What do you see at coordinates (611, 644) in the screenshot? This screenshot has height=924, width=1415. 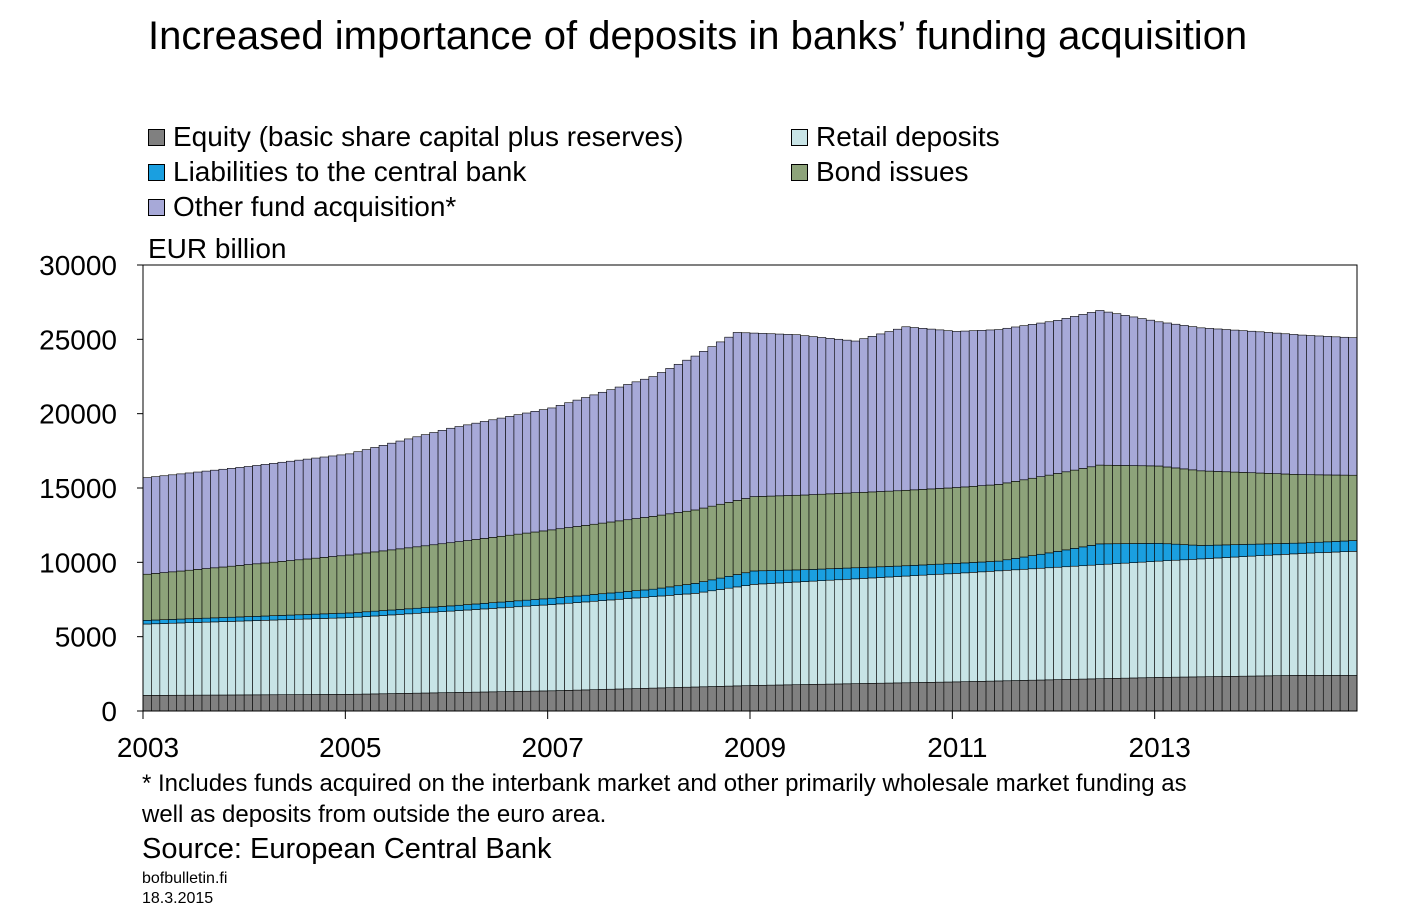 I see `bar-segment-s1-m55` at bounding box center [611, 644].